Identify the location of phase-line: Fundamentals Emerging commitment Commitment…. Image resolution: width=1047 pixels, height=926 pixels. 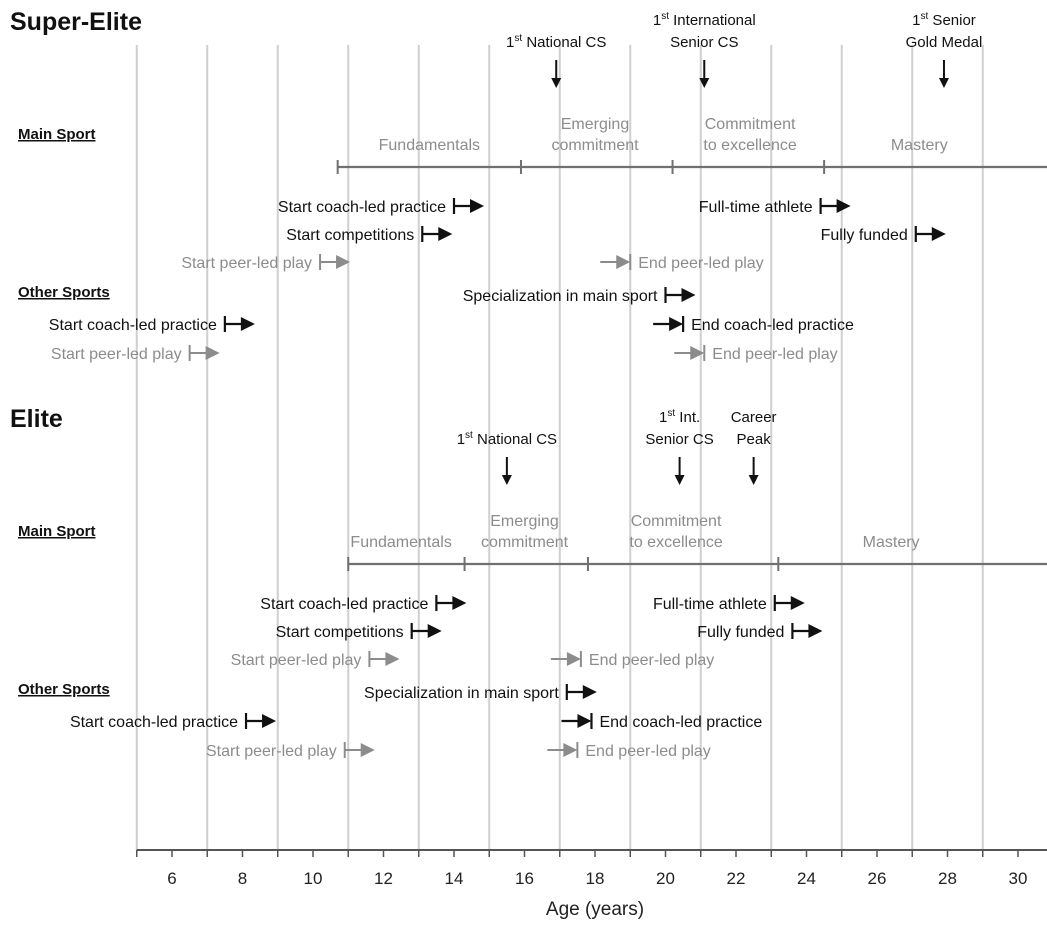
(691, 145).